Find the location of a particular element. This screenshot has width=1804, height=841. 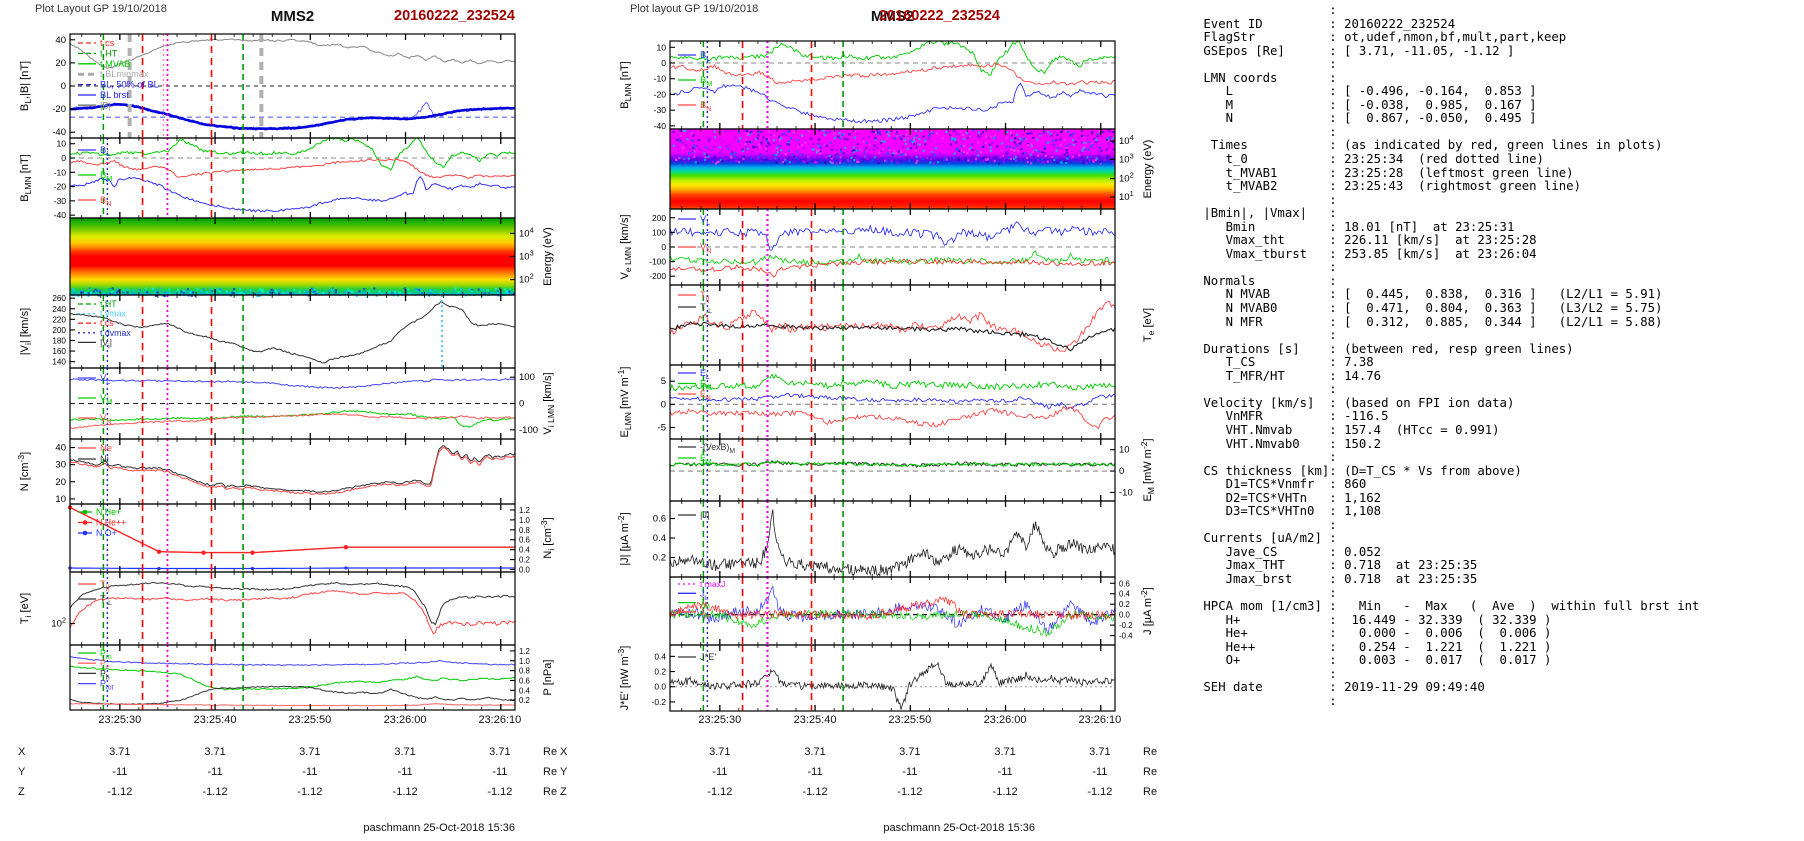

svg-text: 160 is located at coordinates (59, 351).